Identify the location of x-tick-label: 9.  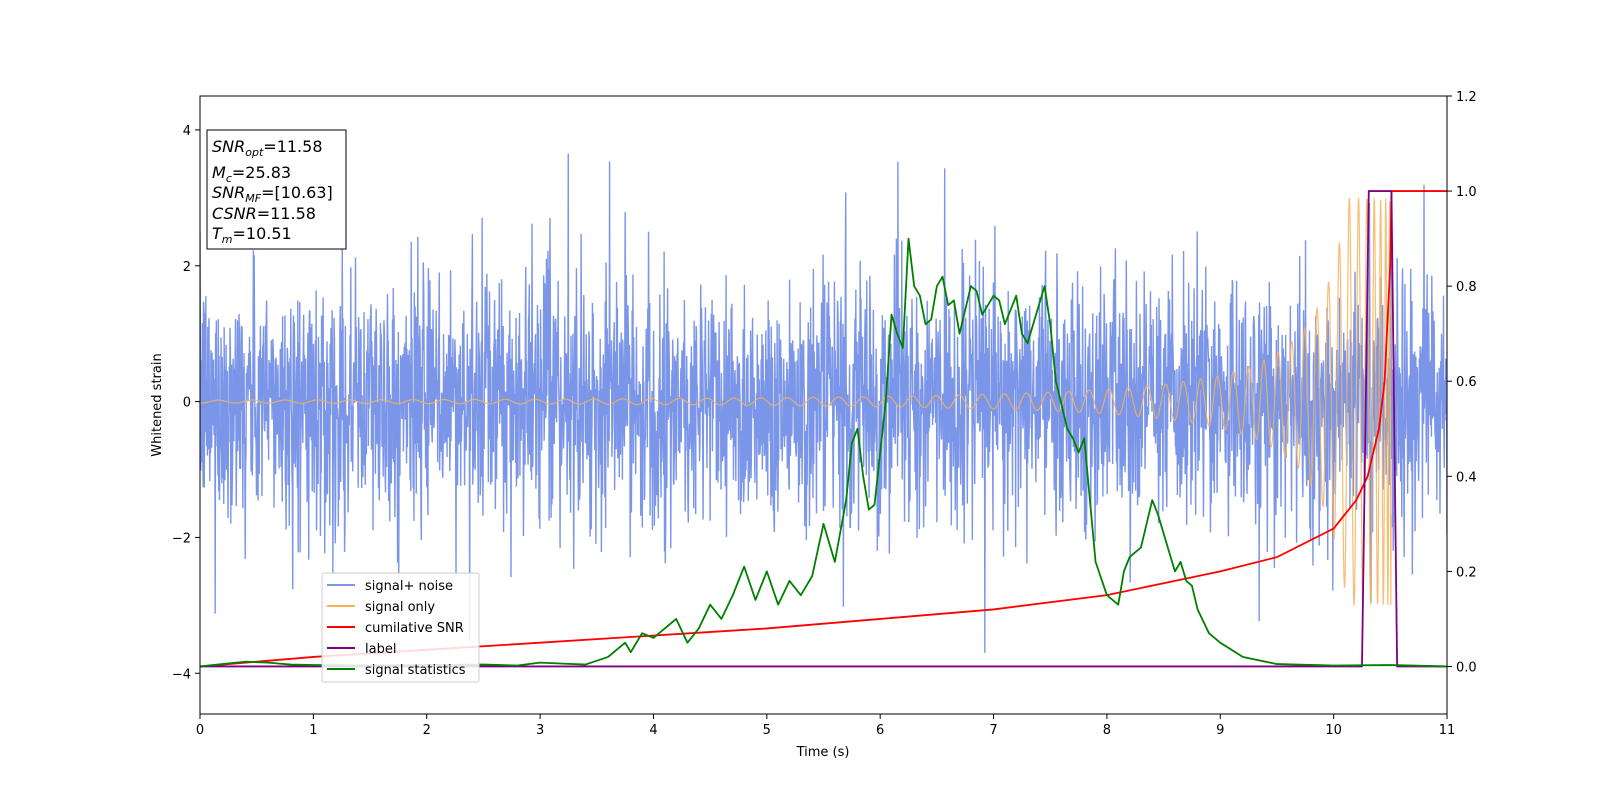
(1220, 730).